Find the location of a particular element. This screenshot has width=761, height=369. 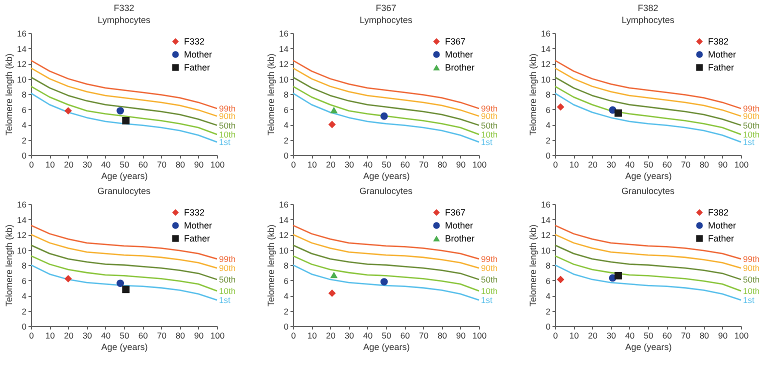

x-tick-label: 30 is located at coordinates (349, 165).